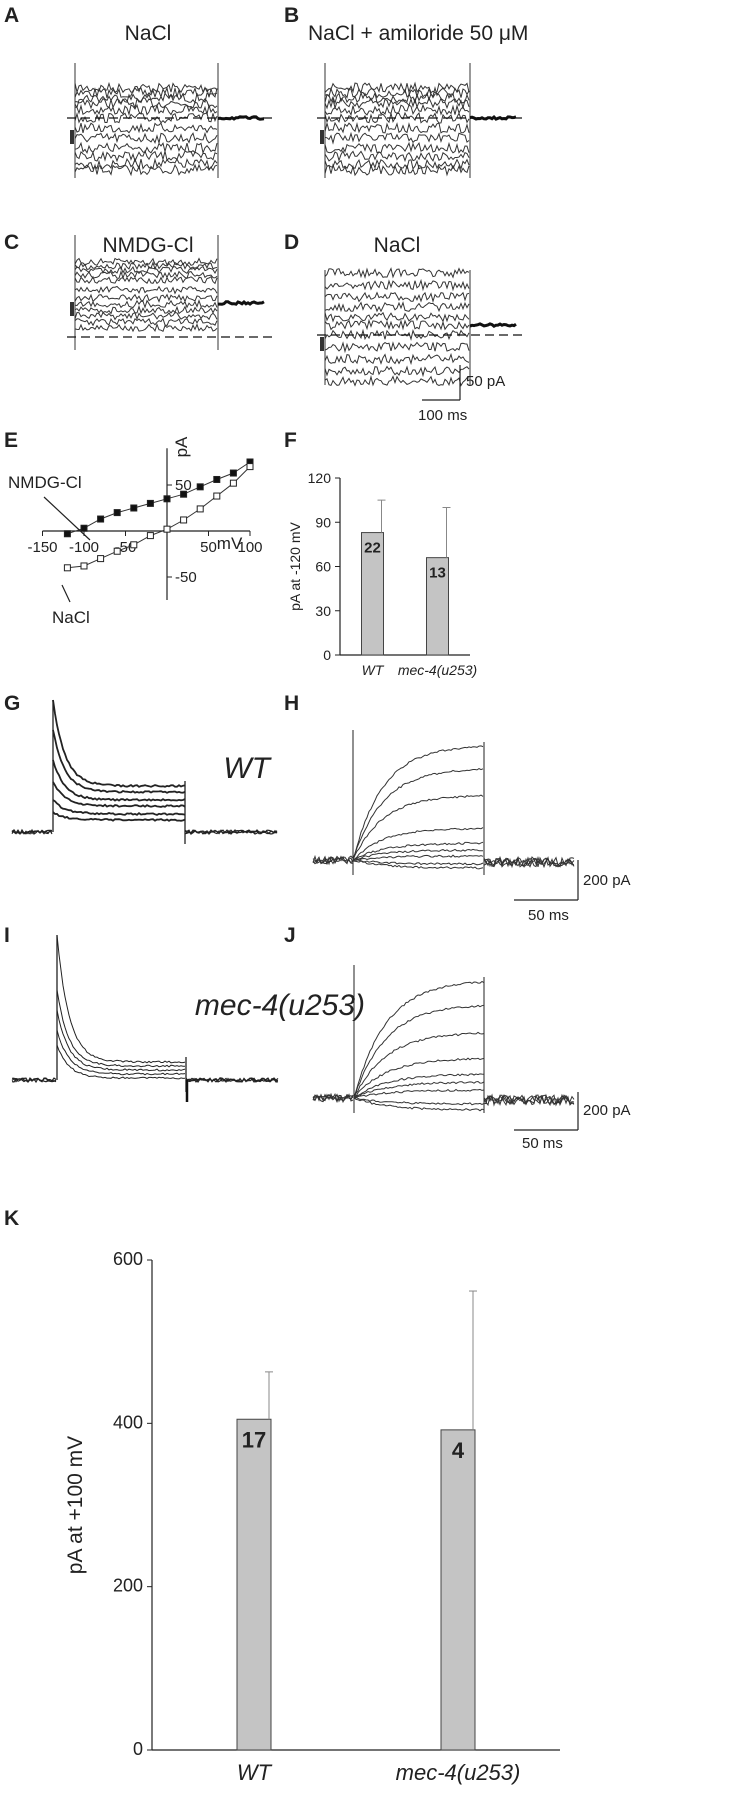 The image size is (734, 1805). I want to click on scalebar-j: 200 pA 50 ms, so click(572, 1122).